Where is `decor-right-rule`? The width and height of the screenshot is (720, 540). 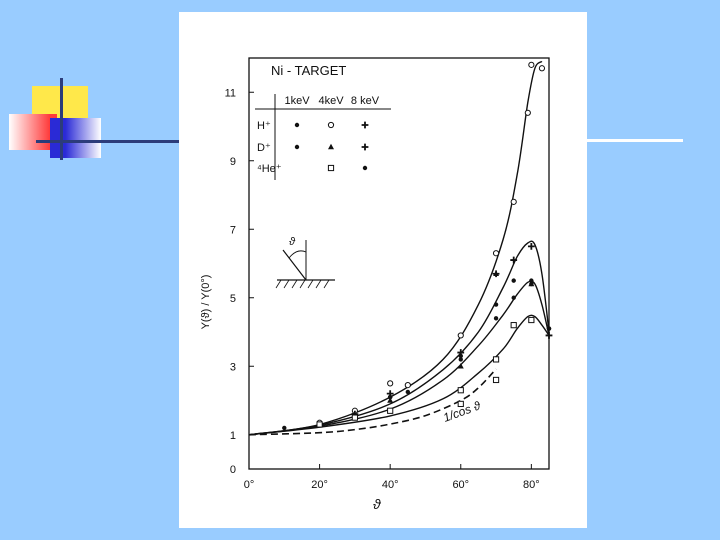 decor-right-rule is located at coordinates (635, 140).